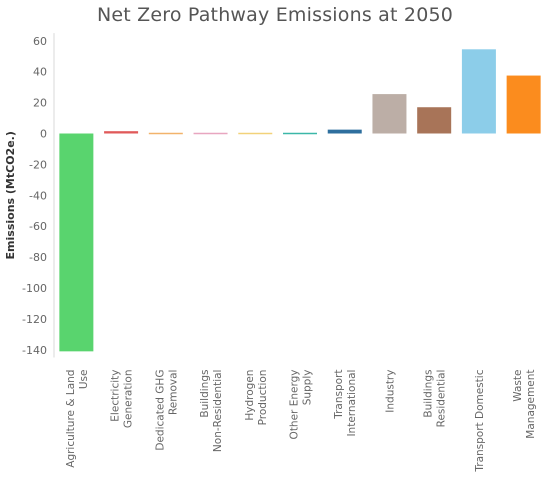 The width and height of the screenshot is (550, 482). I want to click on y-tick-label: -140, so click(34, 350).